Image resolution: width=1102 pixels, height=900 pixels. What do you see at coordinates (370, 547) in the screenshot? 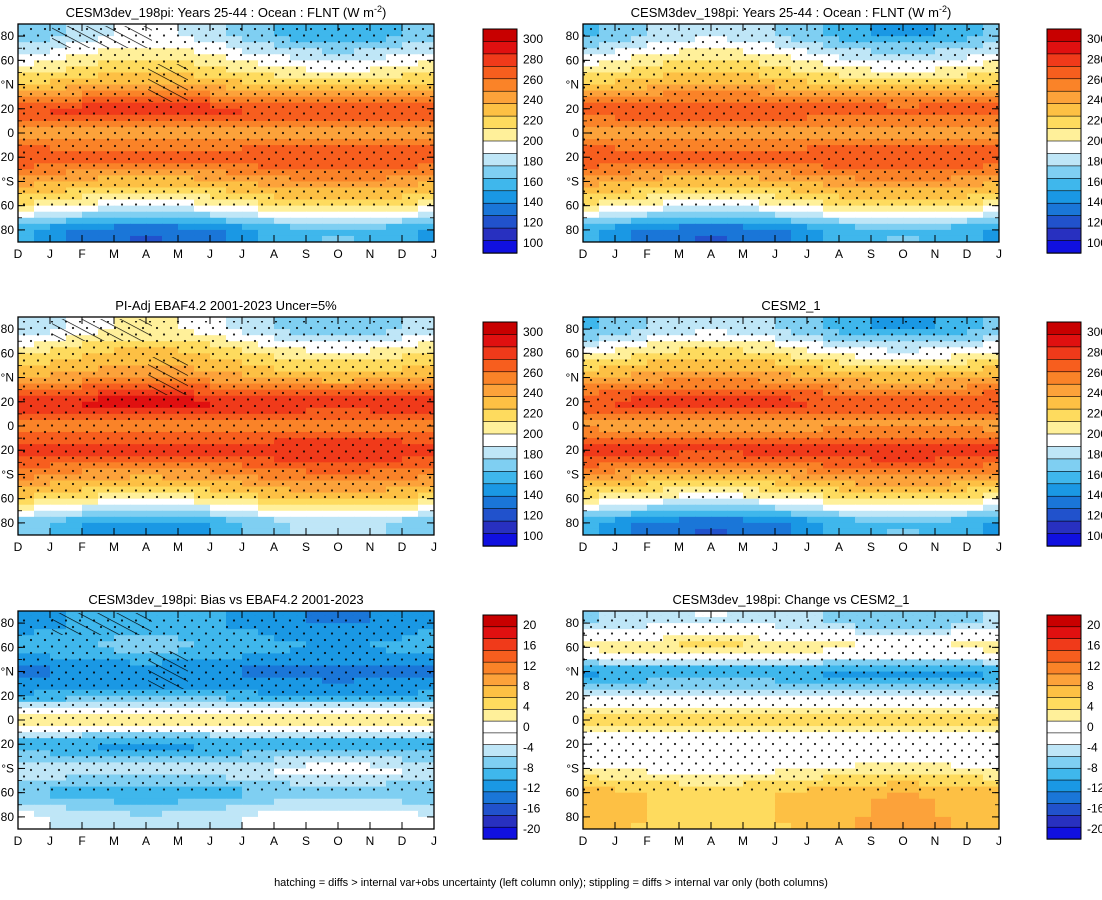
I see `month-tick-label: N` at bounding box center [370, 547].